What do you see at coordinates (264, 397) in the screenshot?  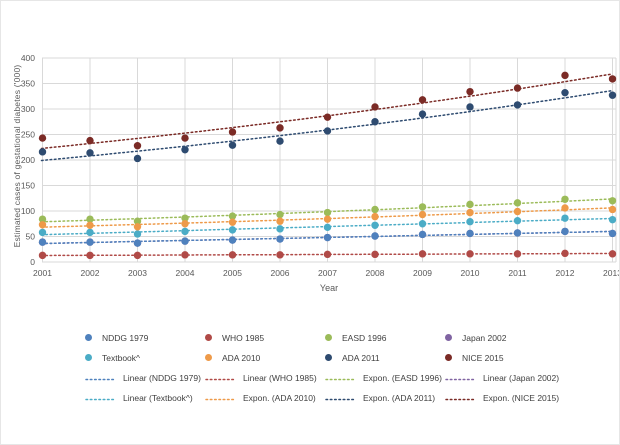 I see `legend-entry: Expon. (ADA 2010)` at bounding box center [264, 397].